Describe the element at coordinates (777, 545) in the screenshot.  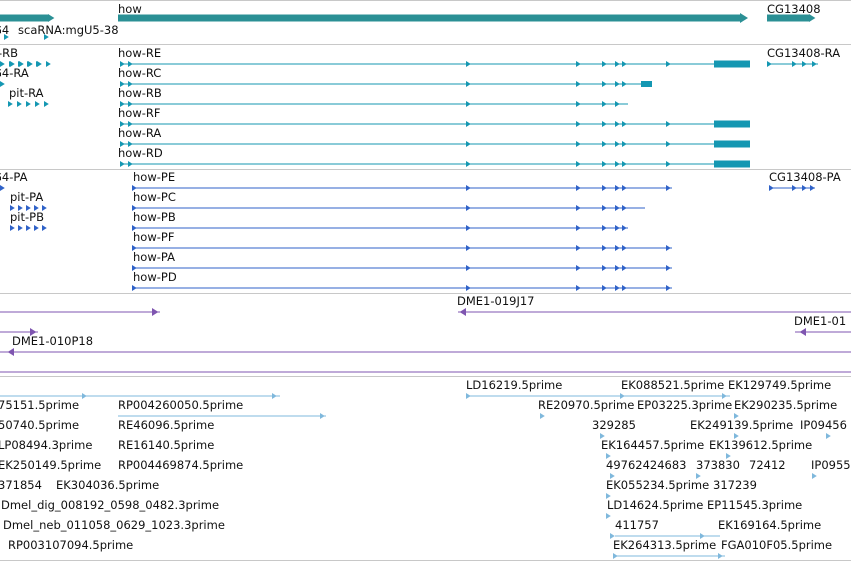
I see `est-label: FGA010F05.5prime` at that location.